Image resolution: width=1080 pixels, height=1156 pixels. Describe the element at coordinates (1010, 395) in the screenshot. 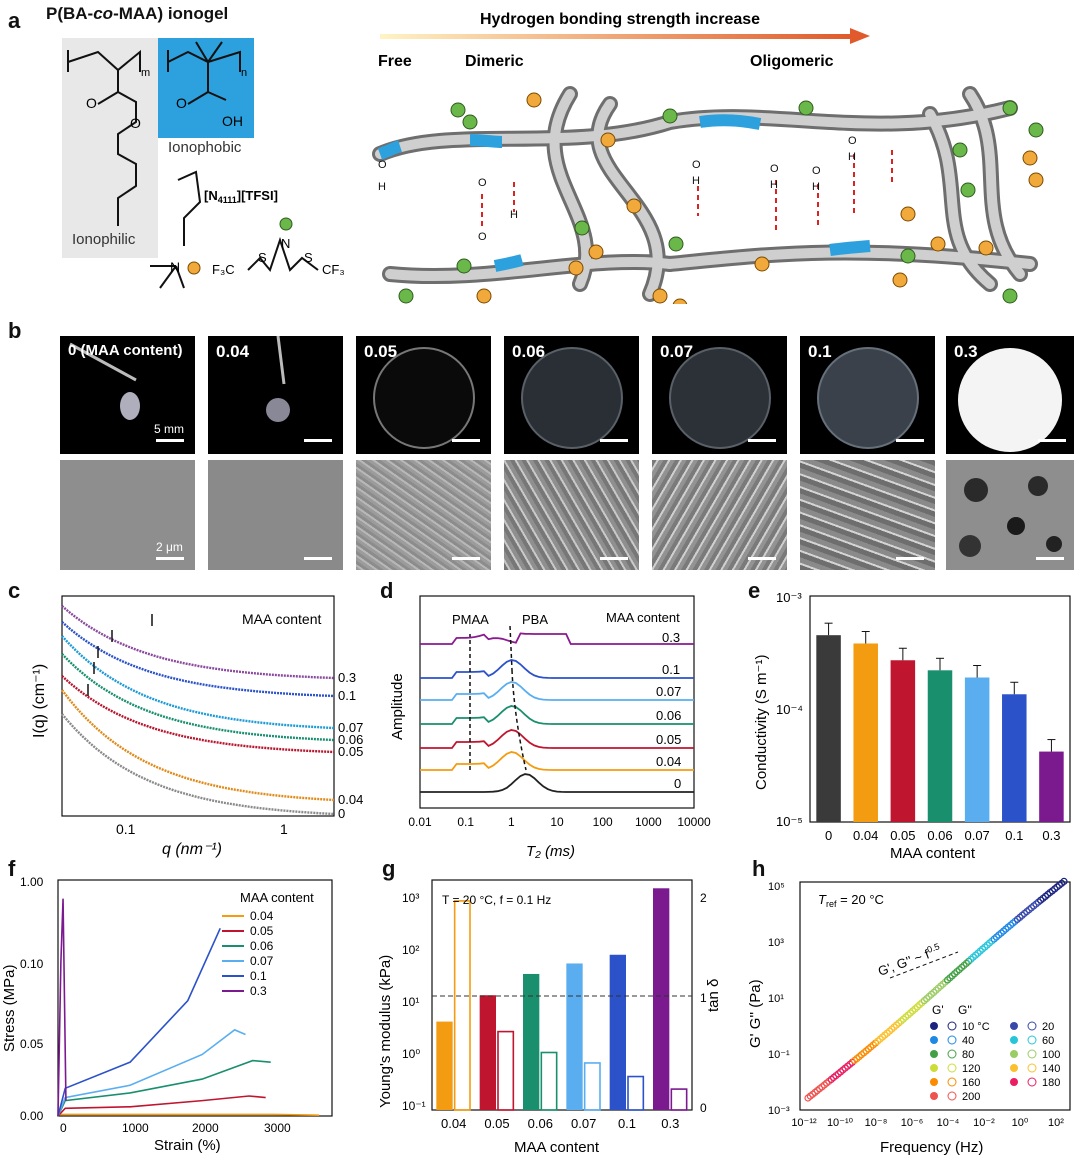

I see `photo-0.3: 0.3` at that location.